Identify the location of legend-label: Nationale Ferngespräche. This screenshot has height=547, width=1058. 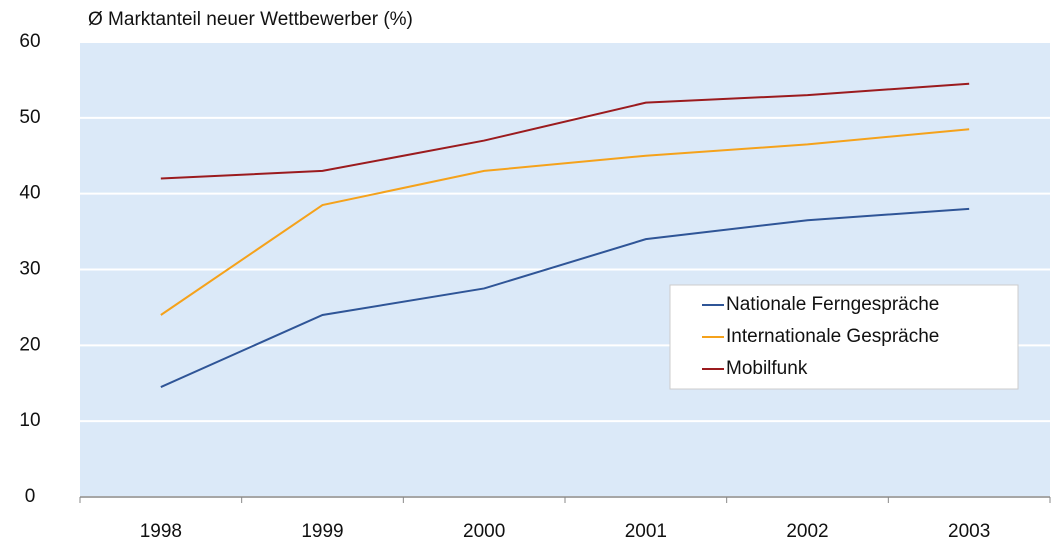
(832, 304).